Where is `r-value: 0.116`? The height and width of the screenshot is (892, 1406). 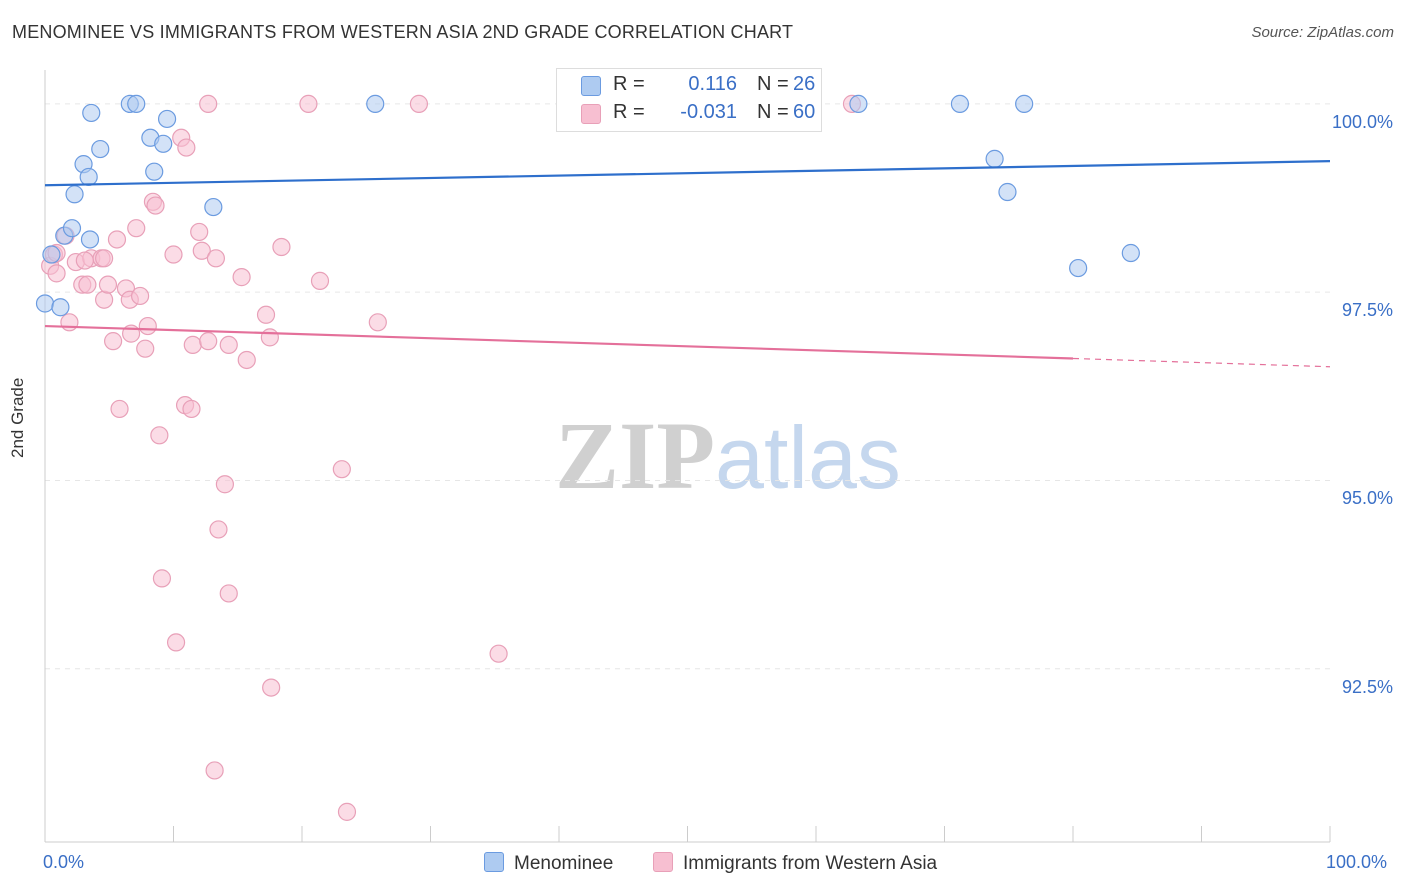
r-value: 0.116 is located at coordinates (712, 84).